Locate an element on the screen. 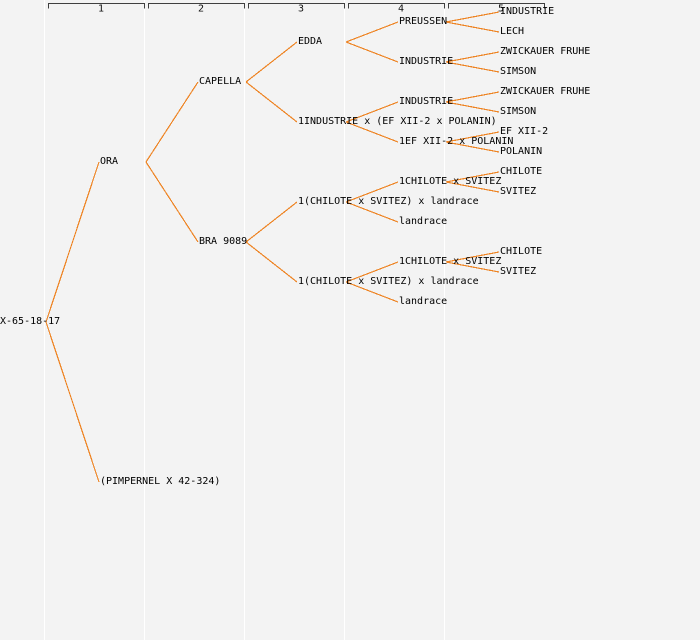 This screenshot has width=700, height=640. generation-label: 4 is located at coordinates (401, 9).